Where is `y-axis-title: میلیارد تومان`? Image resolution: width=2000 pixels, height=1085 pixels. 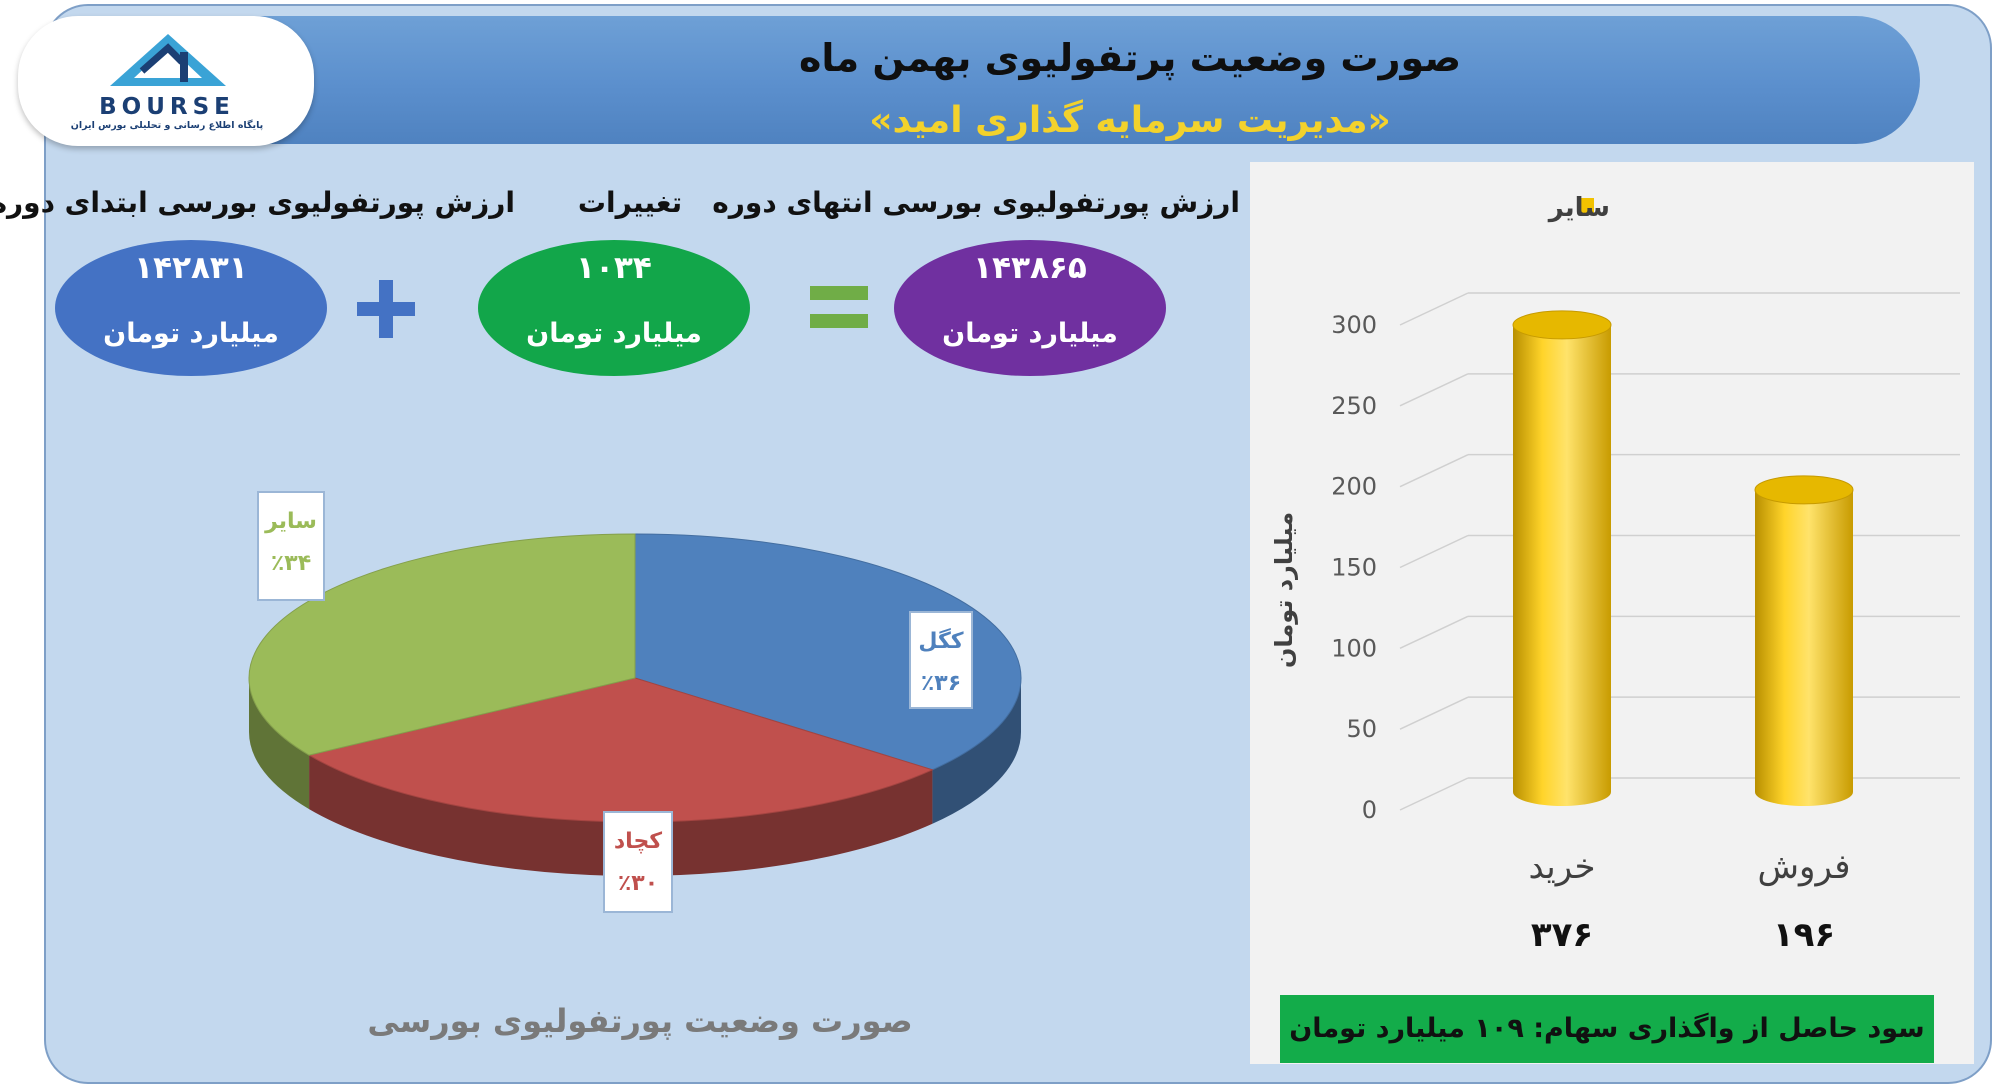 y-axis-title: میلیارد تومان is located at coordinates (1284, 590).